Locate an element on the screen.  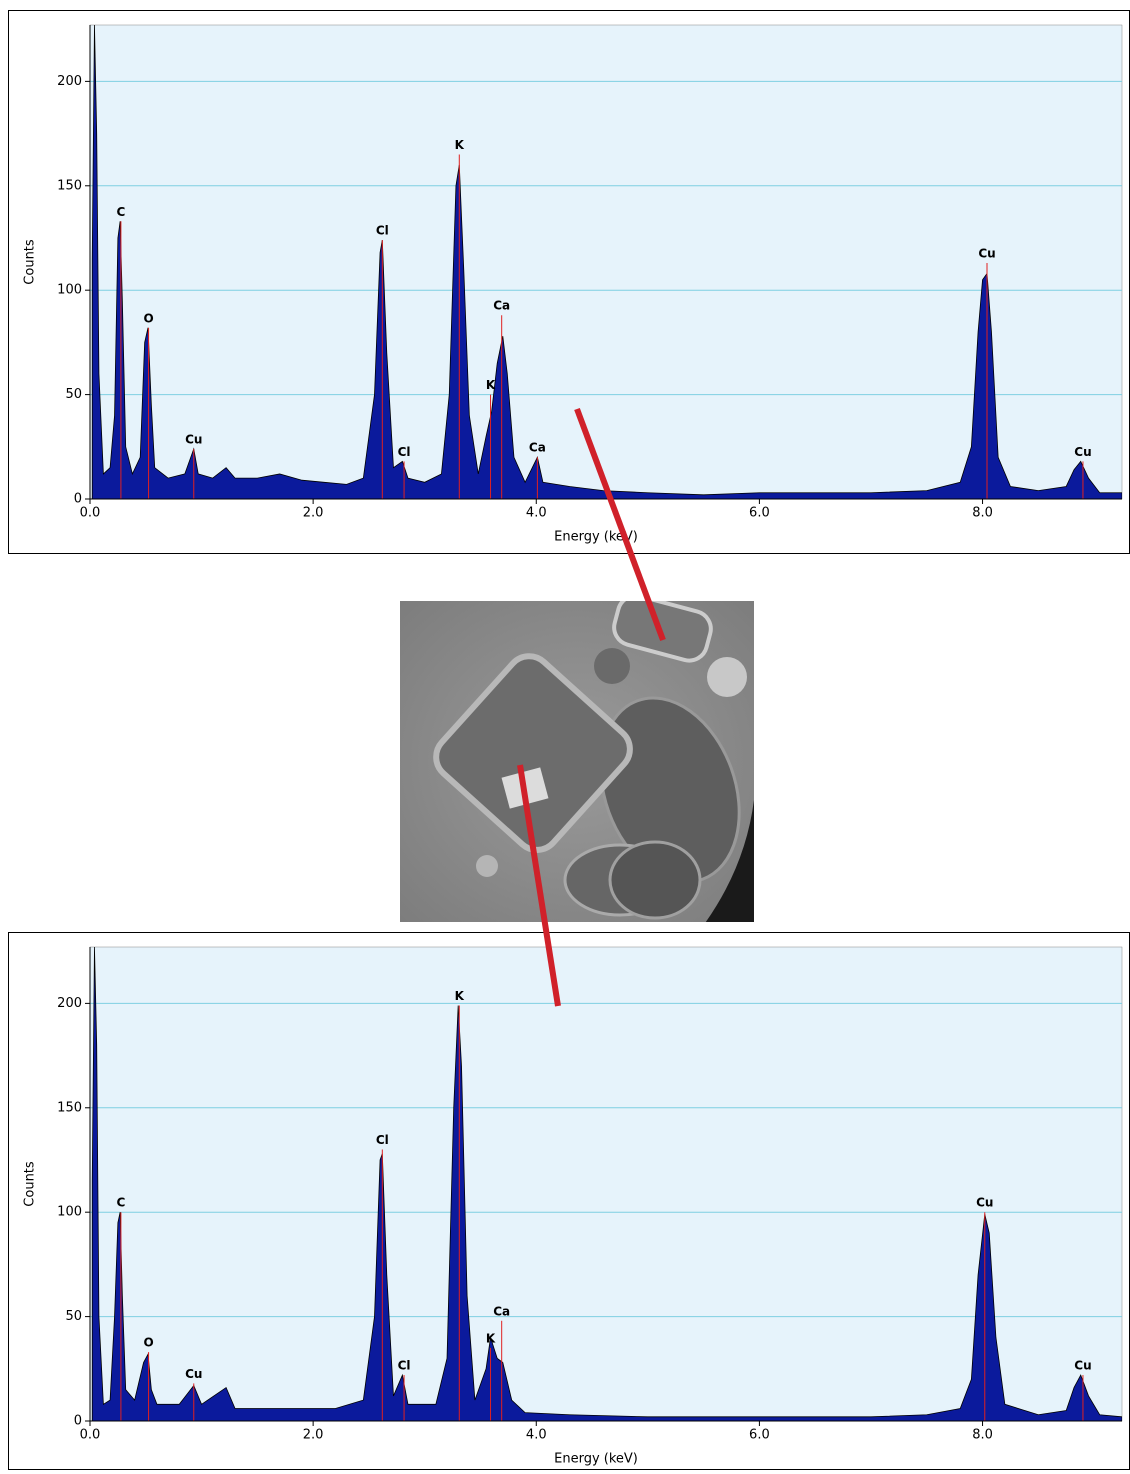
micrograph is located at coordinates (577, 761).